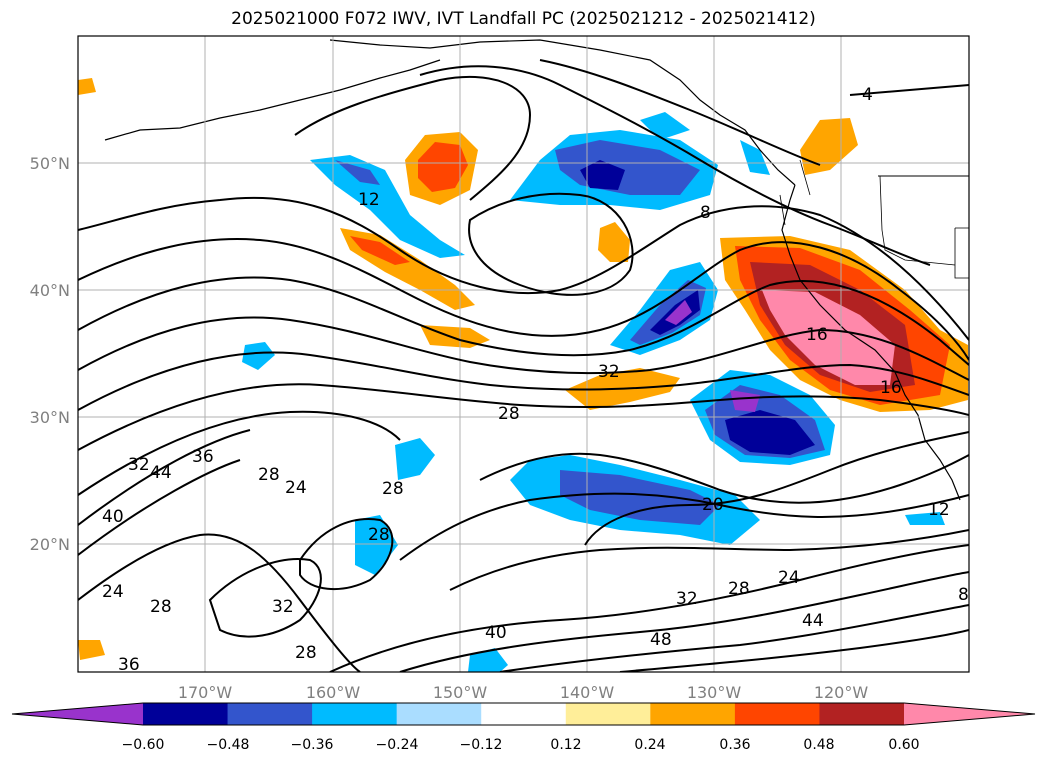  Describe the element at coordinates (312, 745) in the screenshot. I see `colorbar-tick-label: −0.36` at that location.